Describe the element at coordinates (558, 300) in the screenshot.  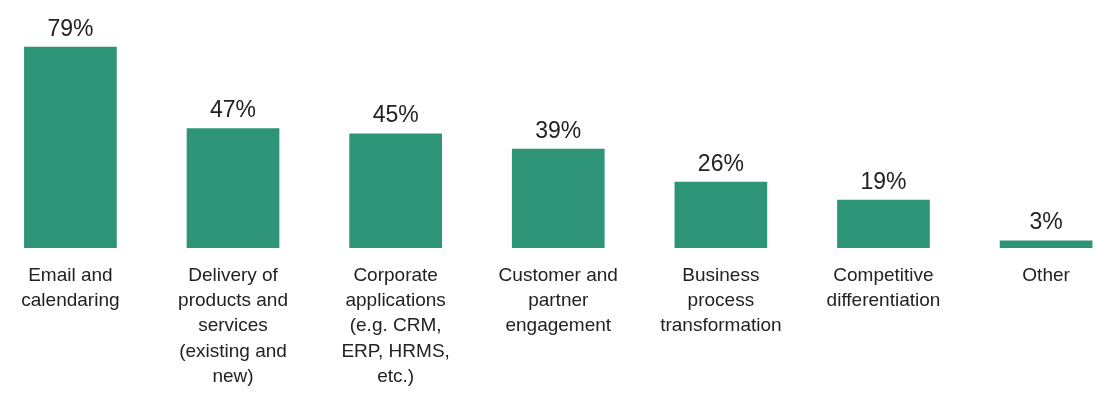
I see `x-tick-label: Customer and partner engagement` at that location.